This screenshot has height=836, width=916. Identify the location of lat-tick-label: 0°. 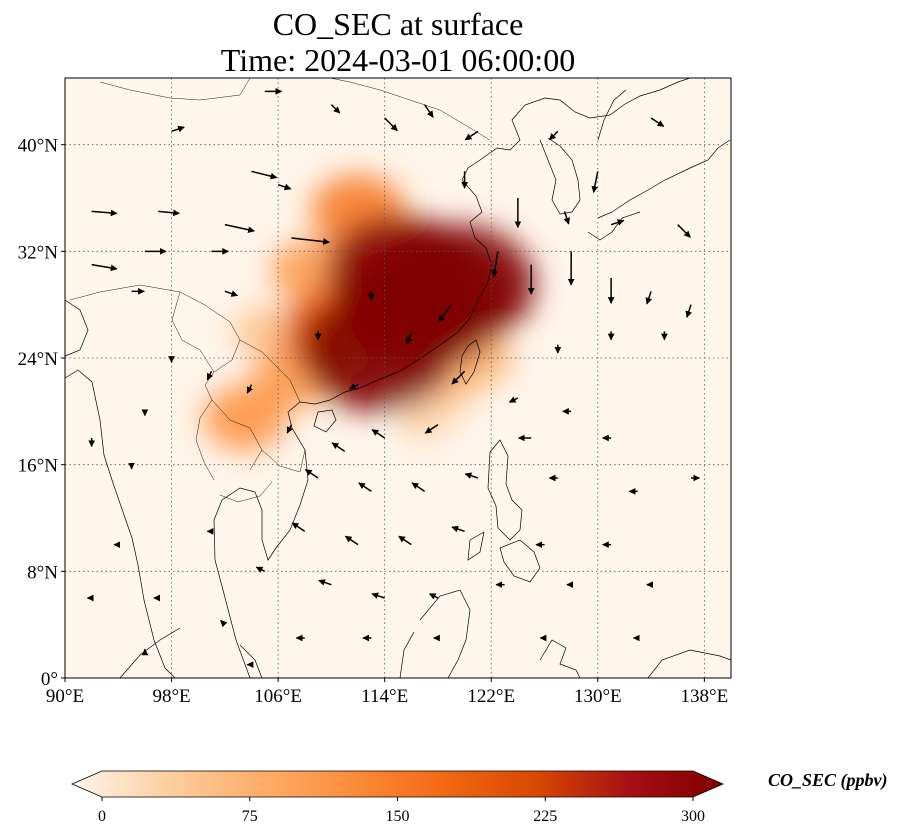
(49, 679).